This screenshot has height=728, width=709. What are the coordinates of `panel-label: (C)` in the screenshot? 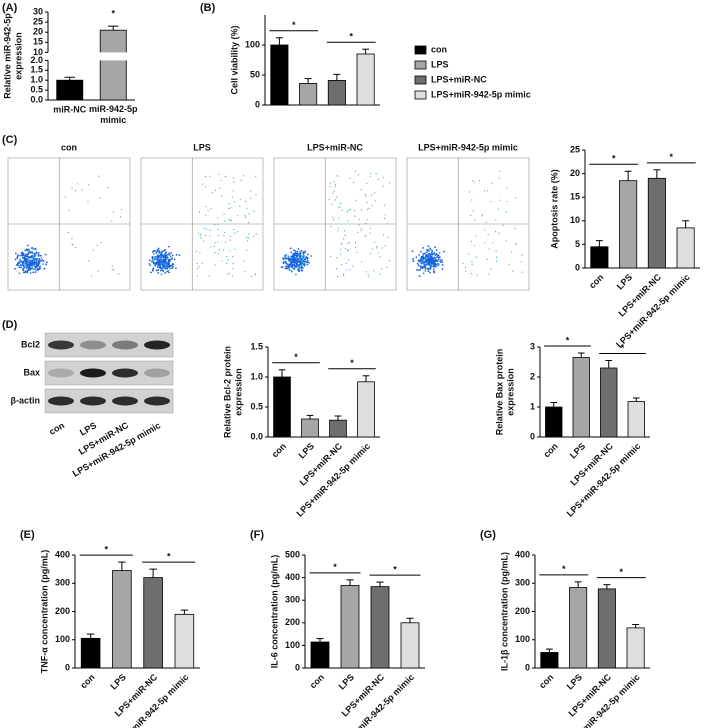 It's located at (10, 140).